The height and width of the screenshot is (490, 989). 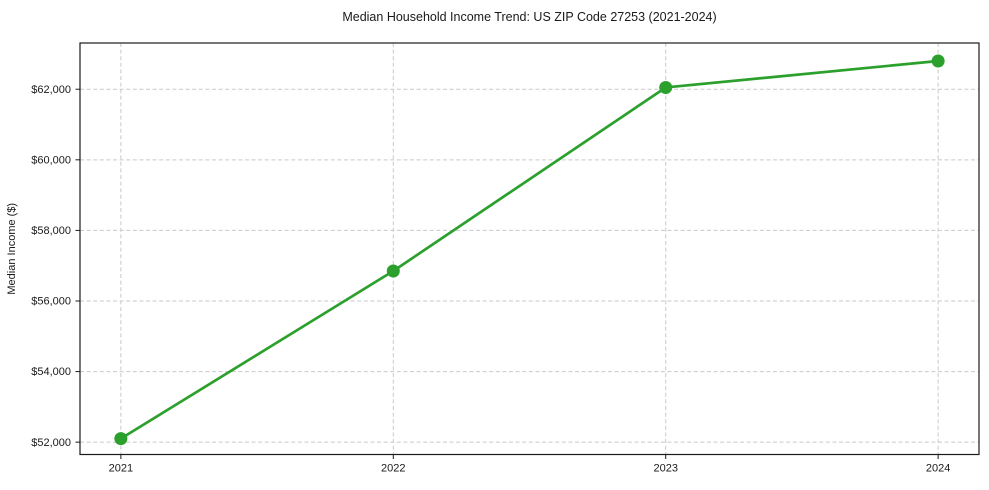 I want to click on x-tick-label: 2024, so click(x=938, y=469).